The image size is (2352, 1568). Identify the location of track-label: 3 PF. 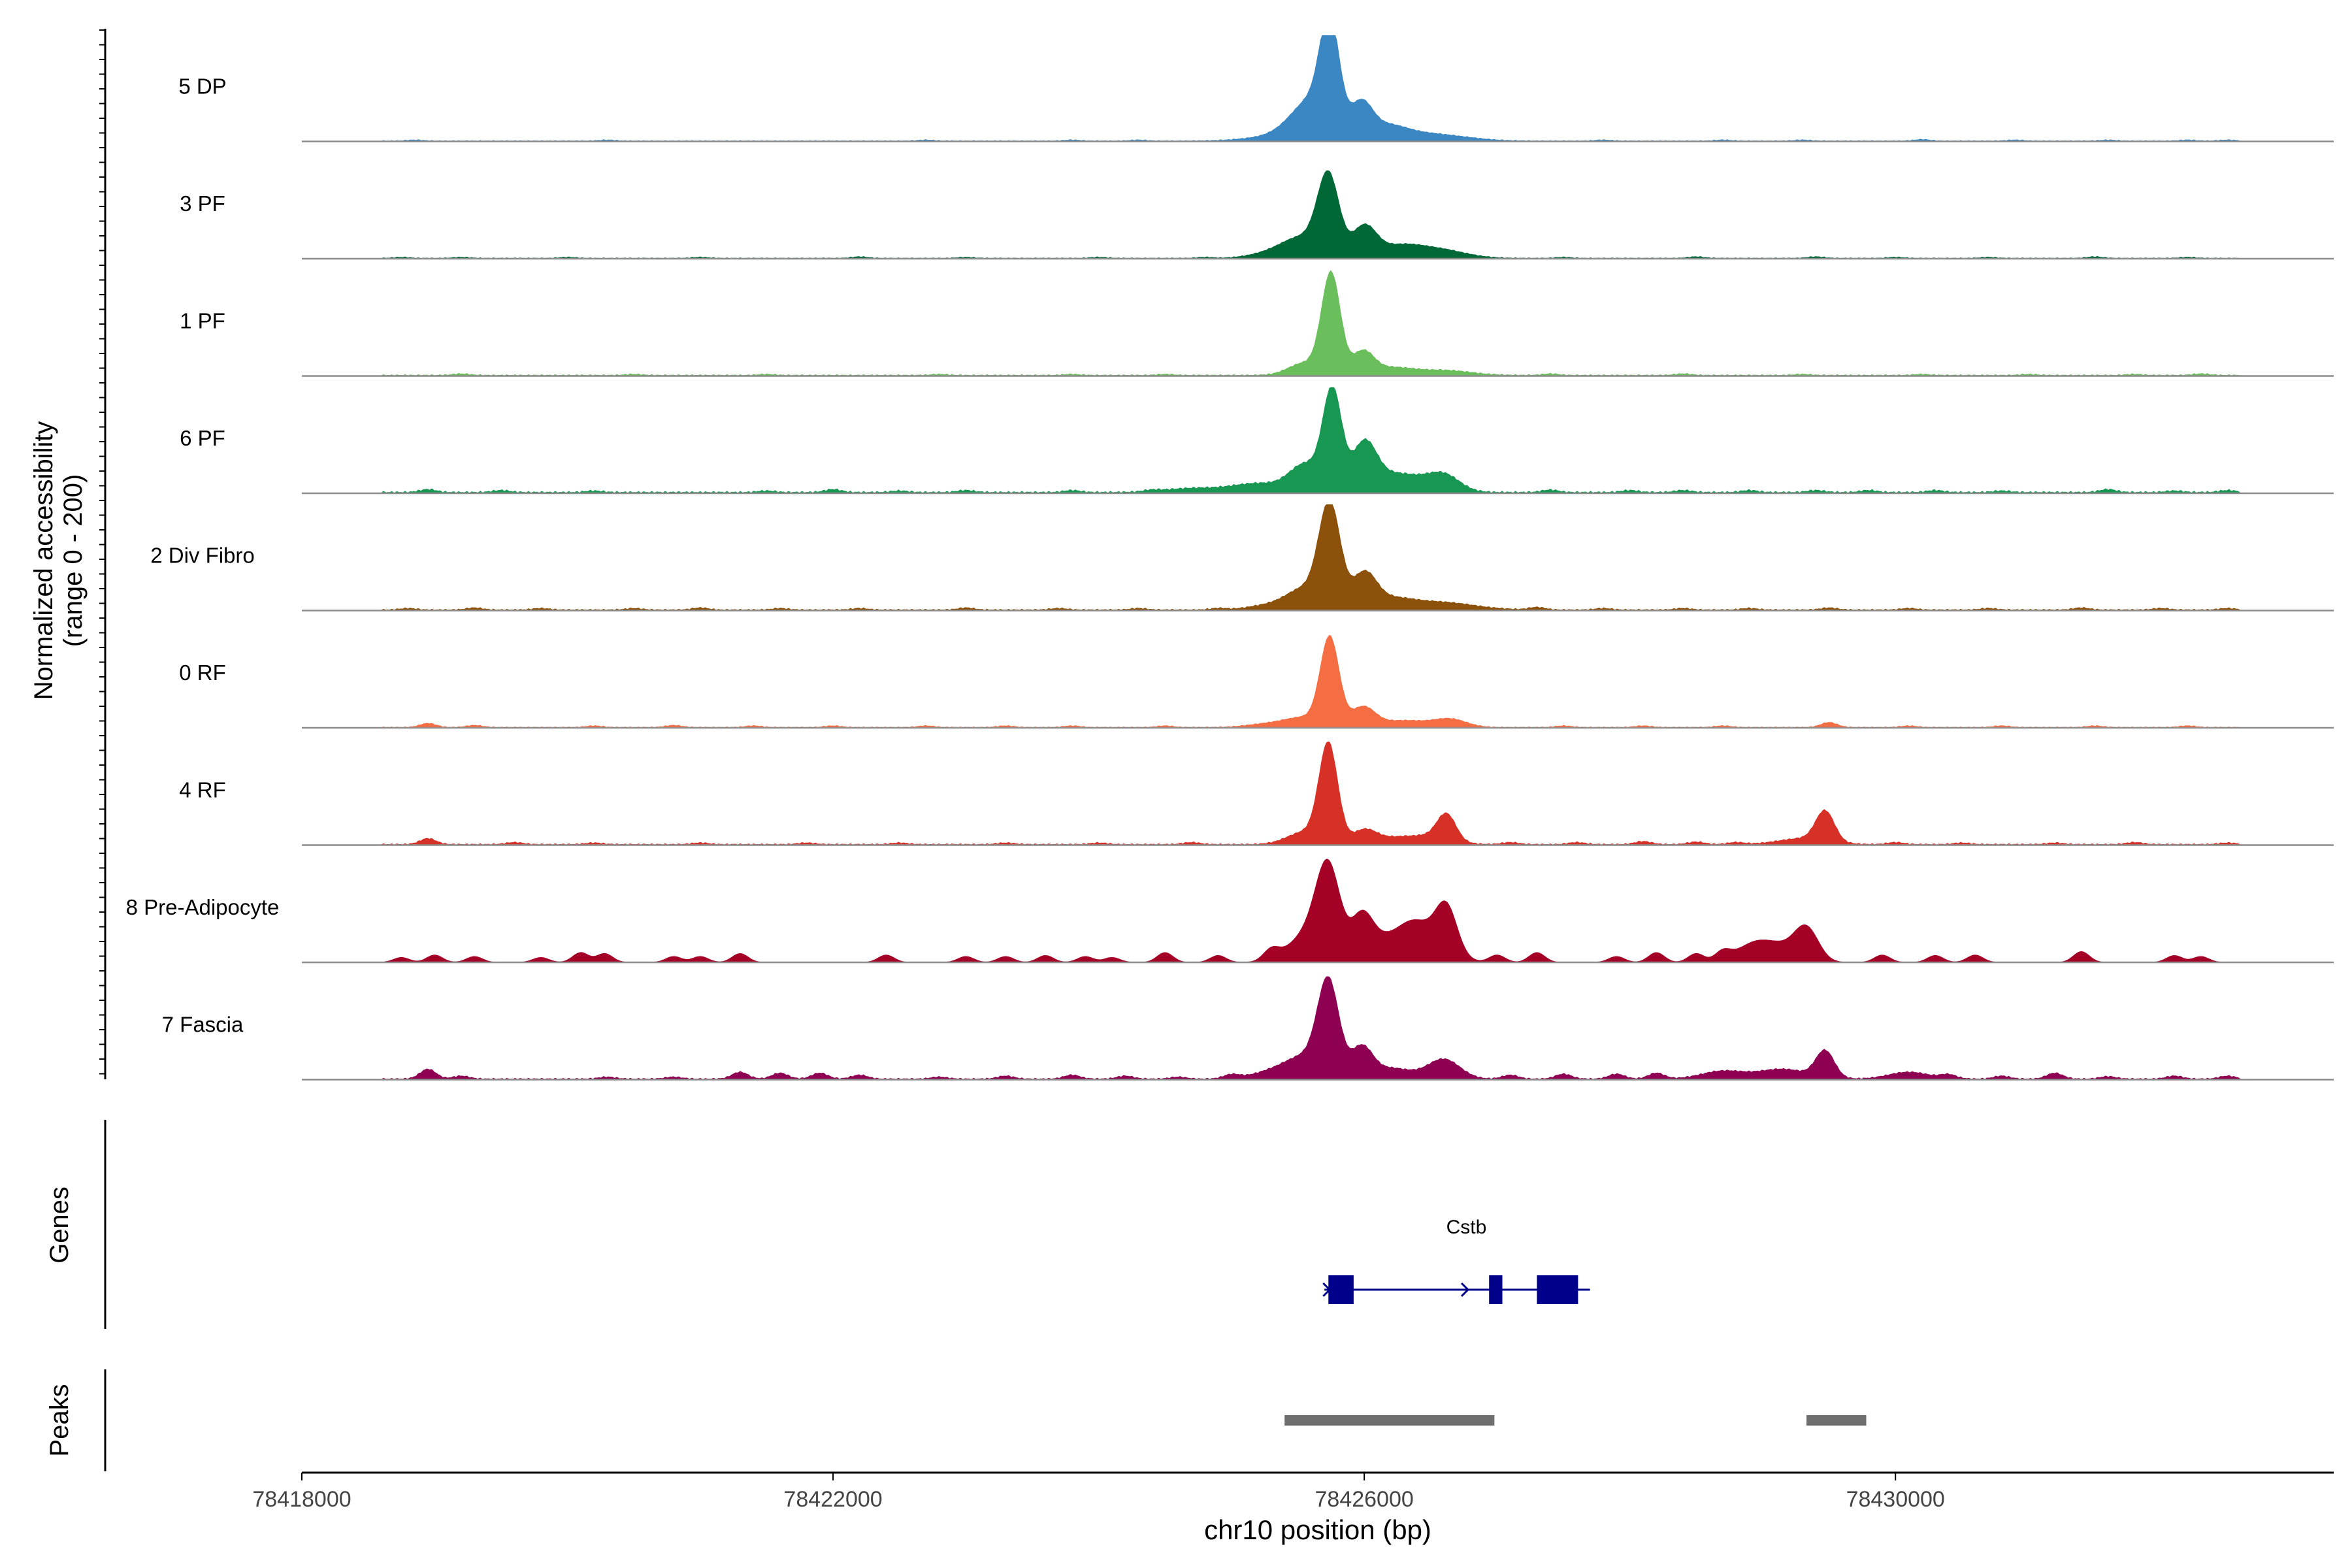
(202, 203).